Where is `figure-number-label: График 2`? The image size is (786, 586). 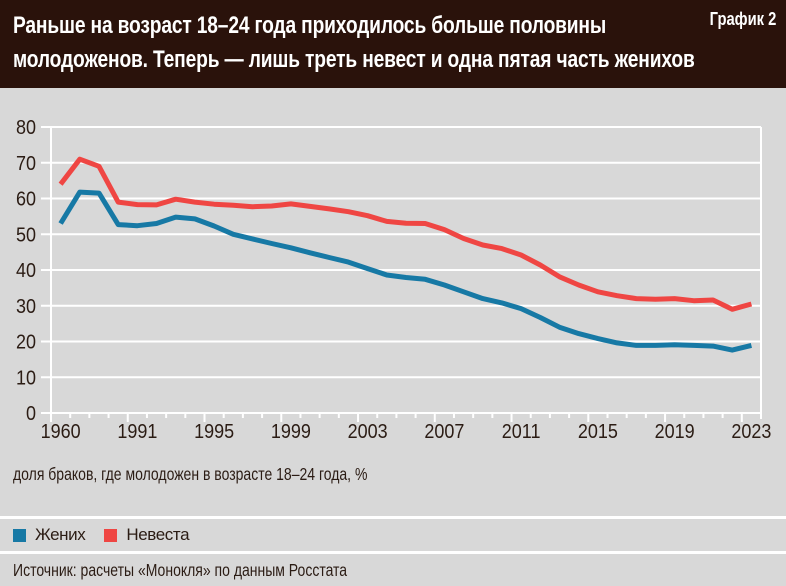
figure-number-label: График 2 is located at coordinates (742, 19).